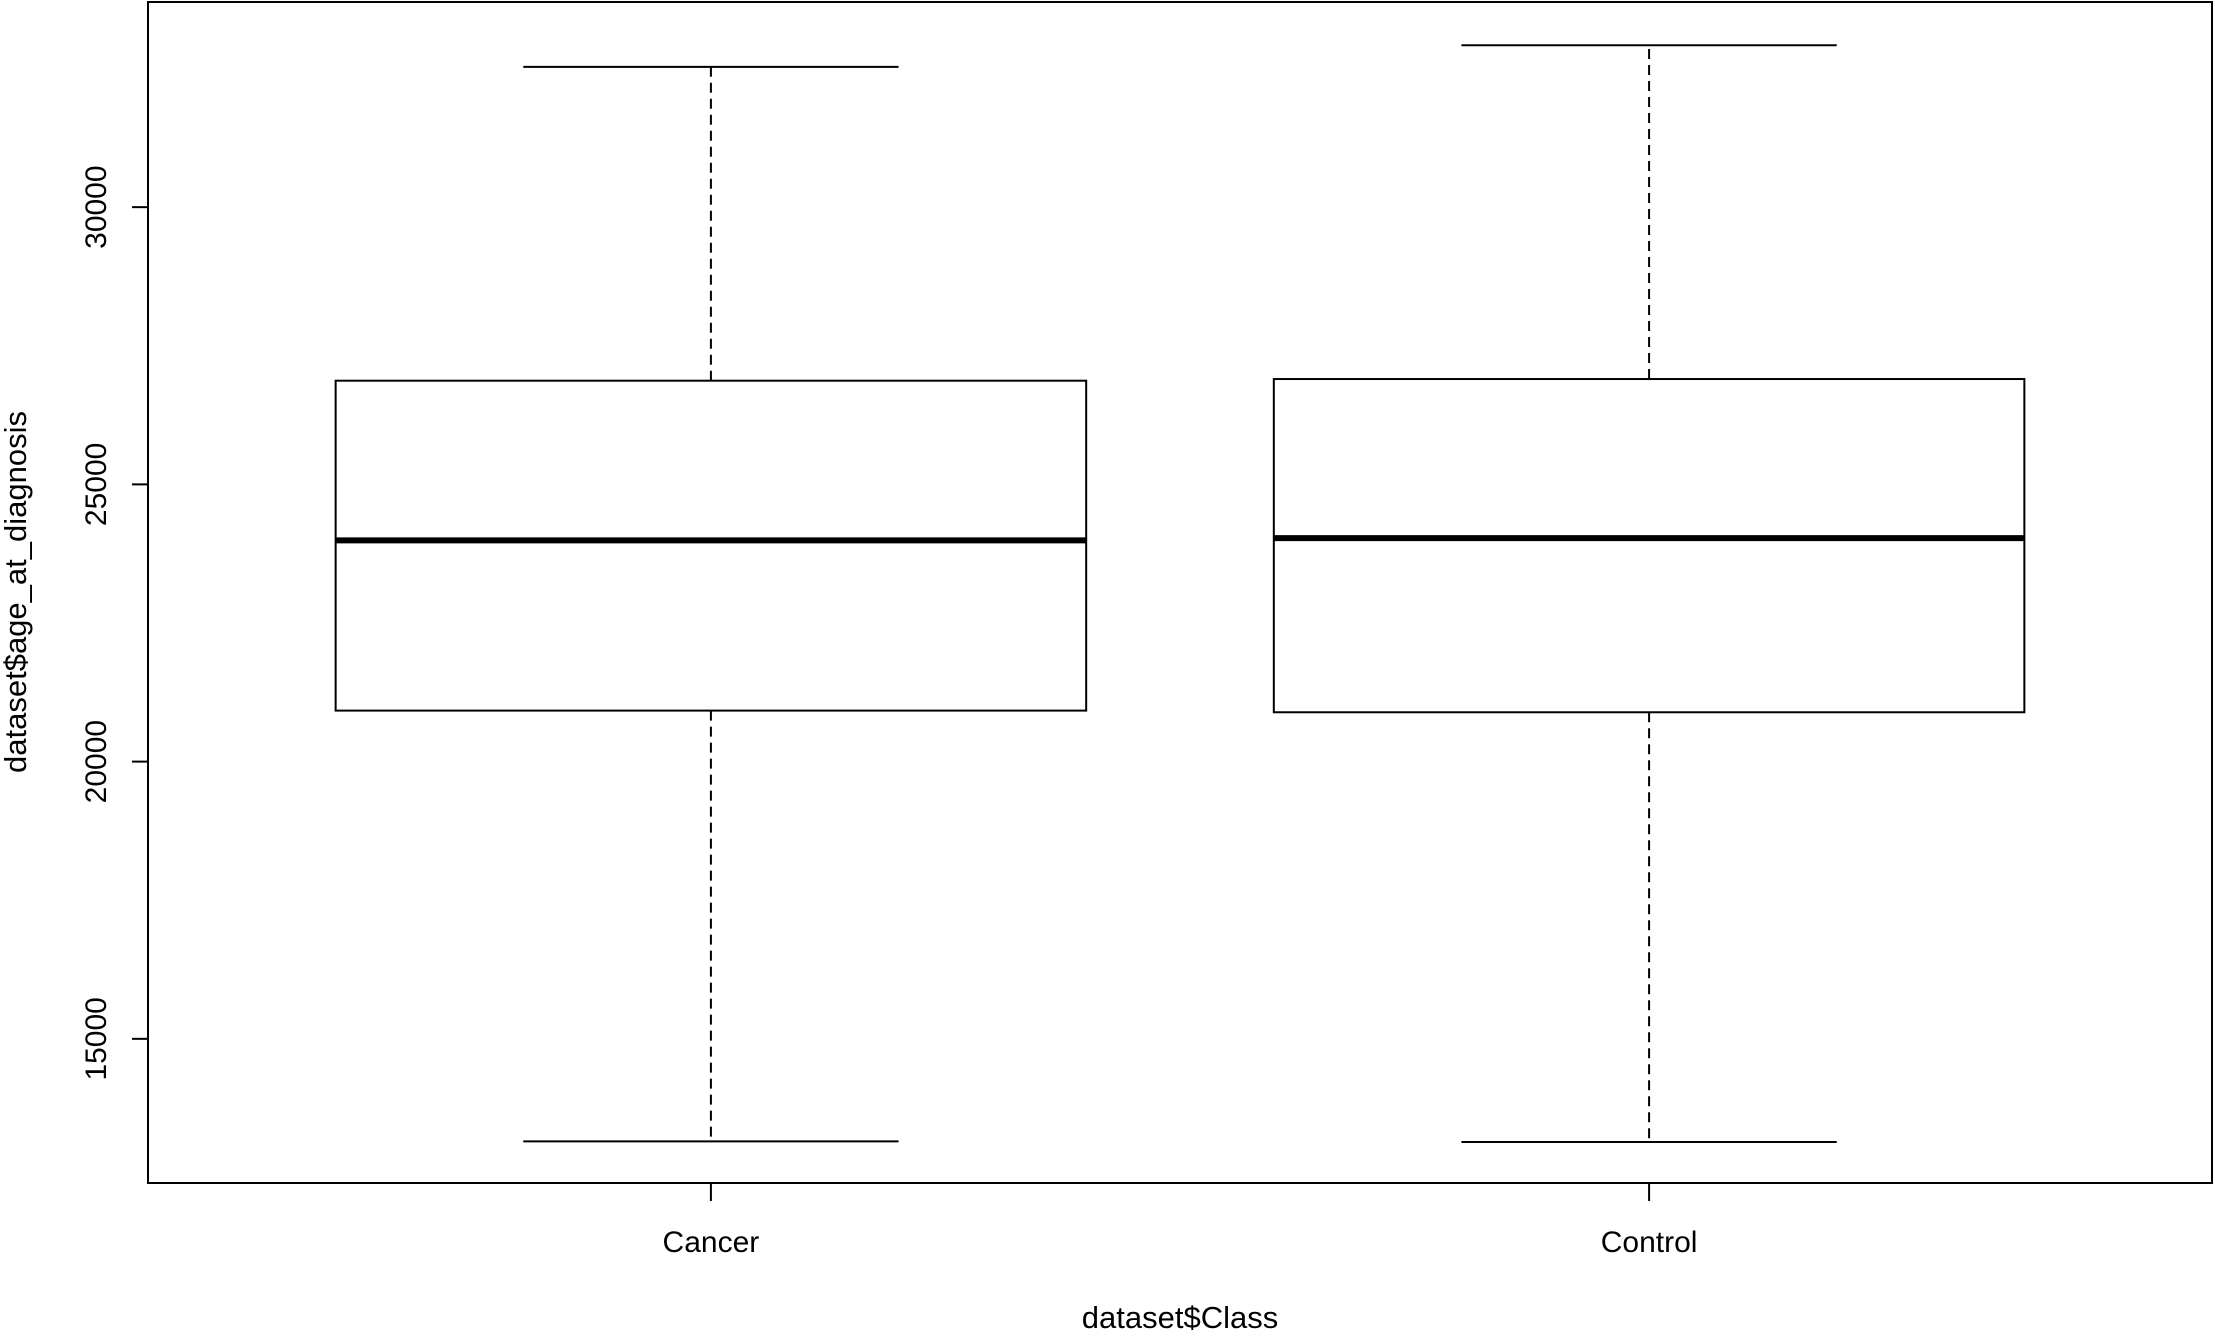 The height and width of the screenshot is (1339, 2215). What do you see at coordinates (16, 592) in the screenshot?
I see `y-axis-title: dataset$age_at_diagnosis` at bounding box center [16, 592].